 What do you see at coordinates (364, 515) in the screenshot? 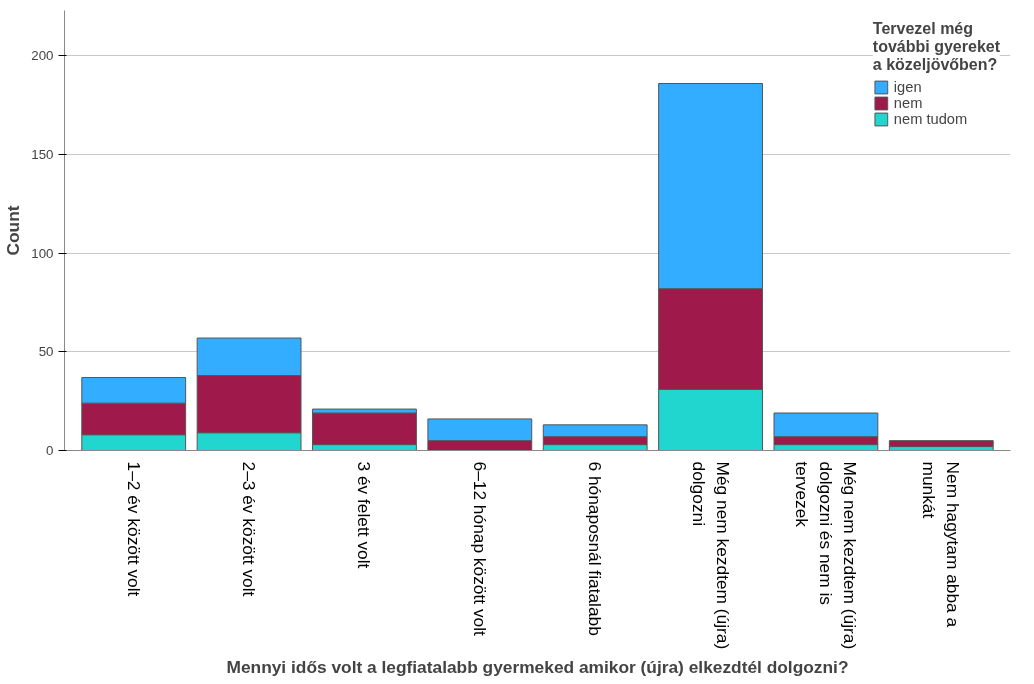
I see `x-tick-label: 3 év felett volt` at bounding box center [364, 515].